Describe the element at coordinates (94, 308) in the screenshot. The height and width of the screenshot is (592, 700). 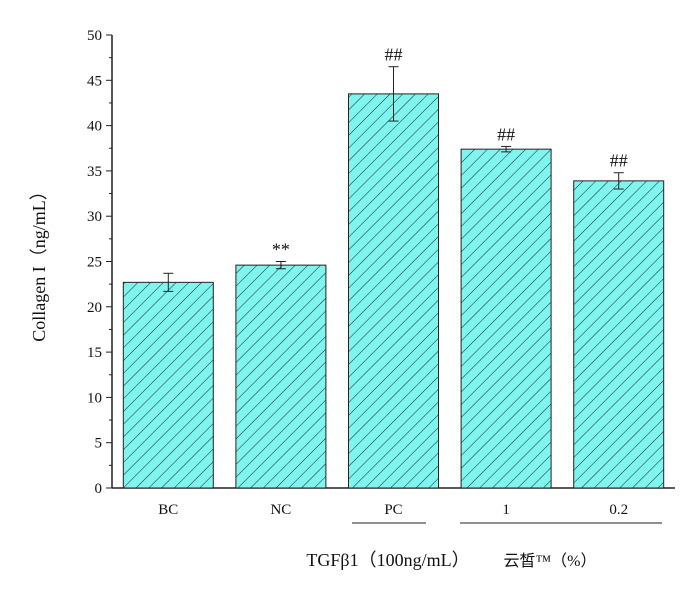
I see `y-tick-label: 20` at that location.